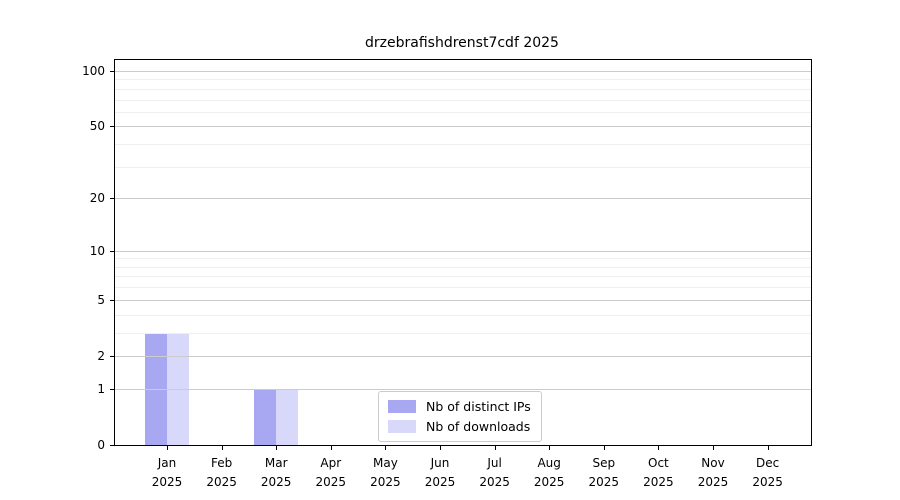 Image resolution: width=900 pixels, height=500 pixels. I want to click on x-tick-label-feb: Feb 2025, so click(221, 472).